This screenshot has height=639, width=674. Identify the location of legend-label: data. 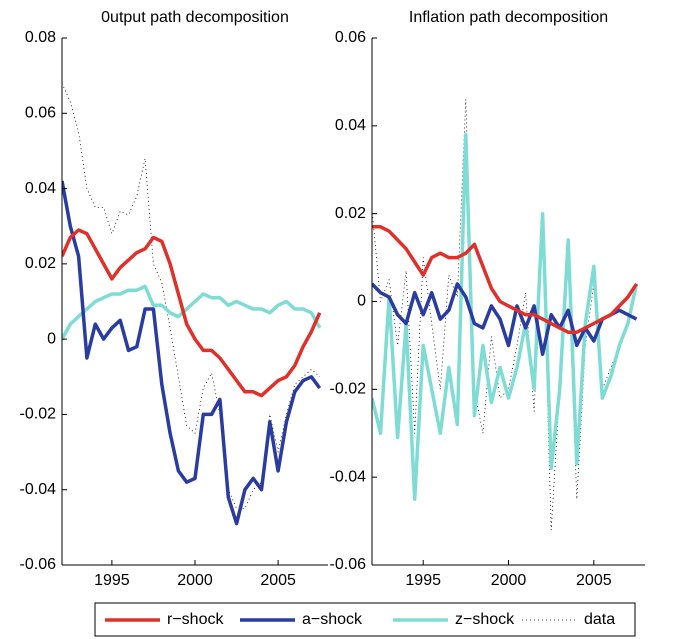
(599, 619).